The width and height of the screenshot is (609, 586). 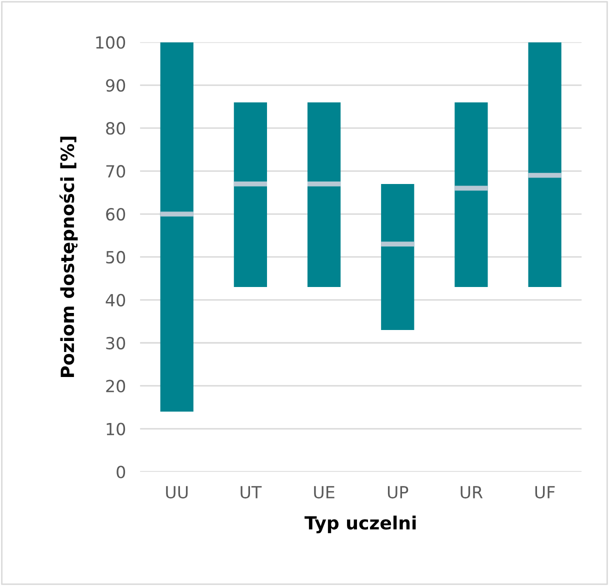 I want to click on y-tick-label: 20, so click(x=116, y=386).